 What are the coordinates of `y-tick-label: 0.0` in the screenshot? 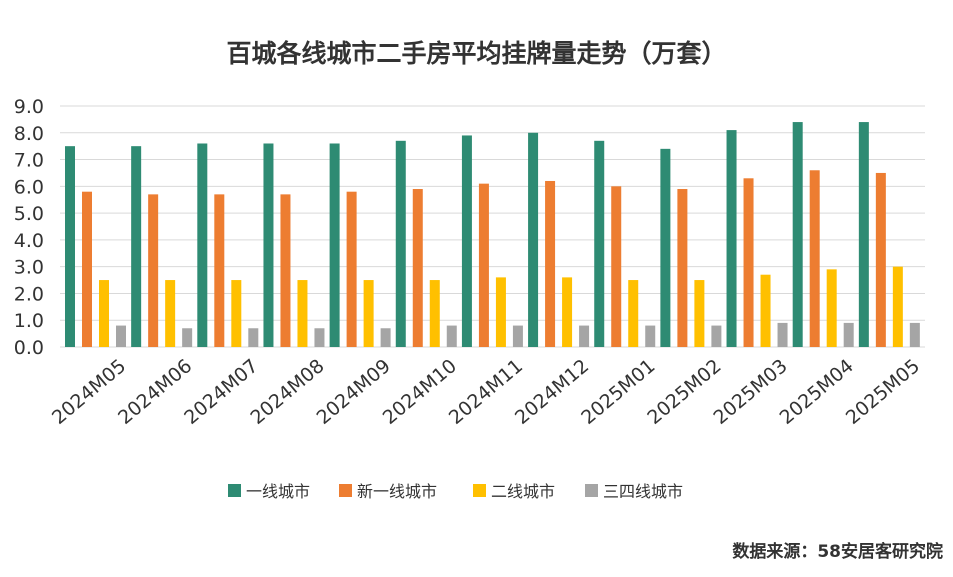 It's located at (29, 348).